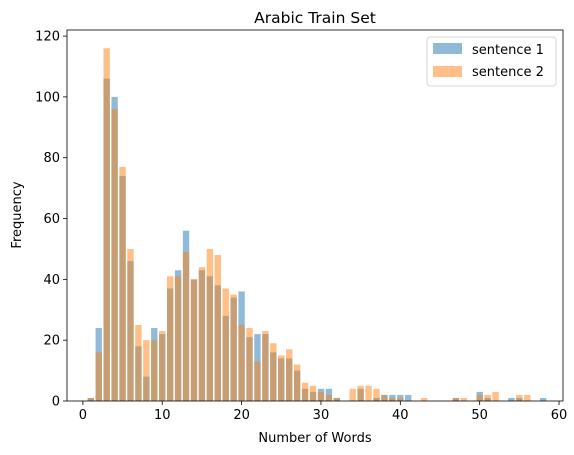 The height and width of the screenshot is (455, 574). I want to click on y-tick-label: 120, so click(47, 37).